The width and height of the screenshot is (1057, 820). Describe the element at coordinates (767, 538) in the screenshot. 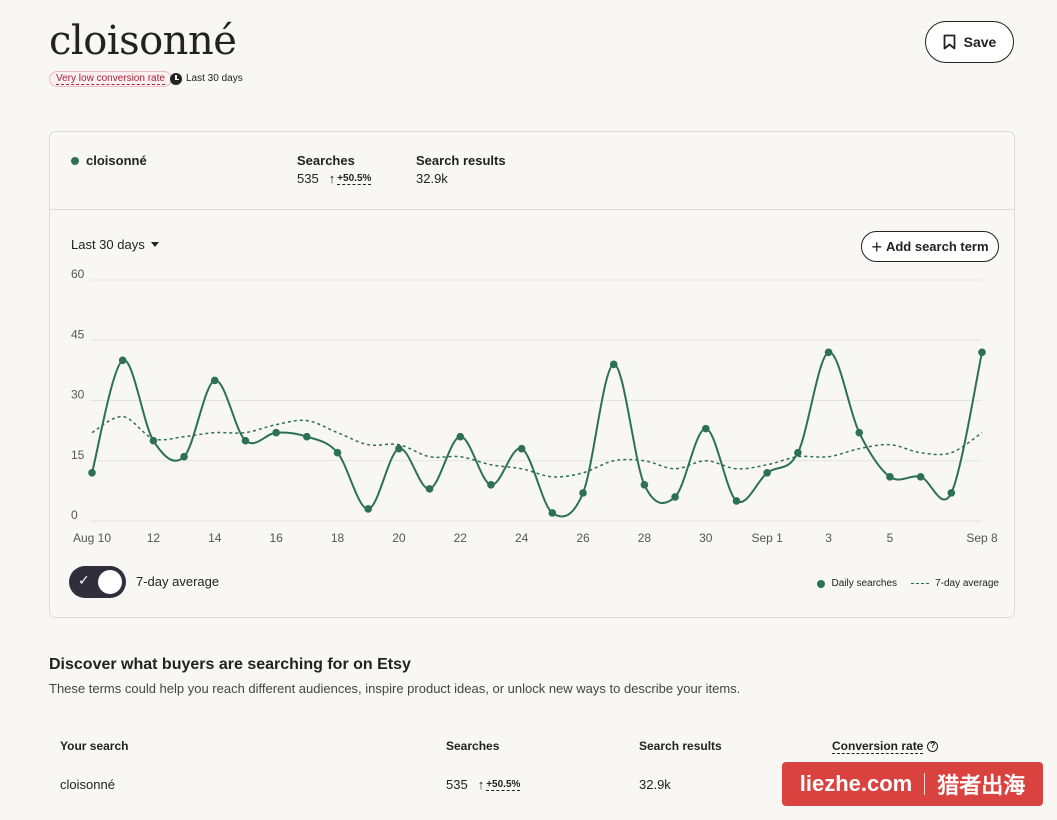

I see `x-tick-label: Sep 1` at that location.